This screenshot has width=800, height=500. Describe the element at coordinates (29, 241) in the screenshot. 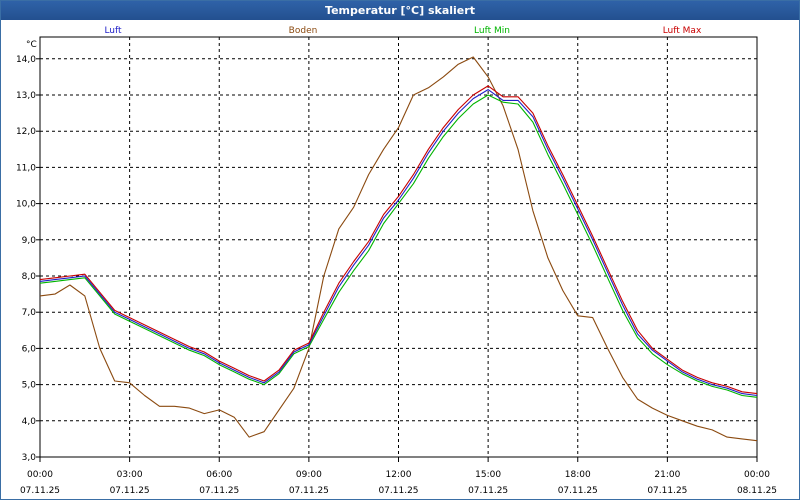

I see `y-tick-label: 9,0` at that location.